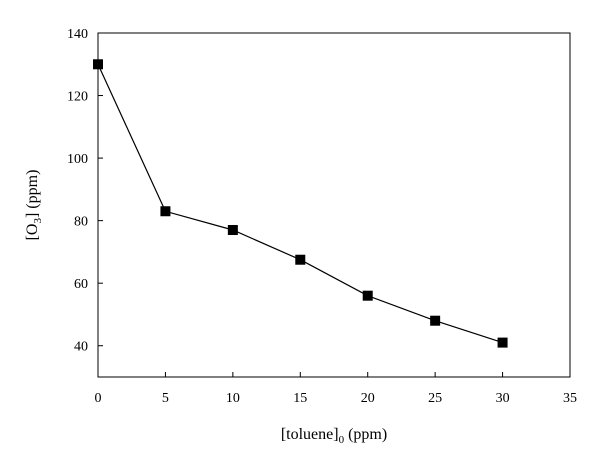  I want to click on y-axis: 40 60 80 100 120 140, so click(85, 191).